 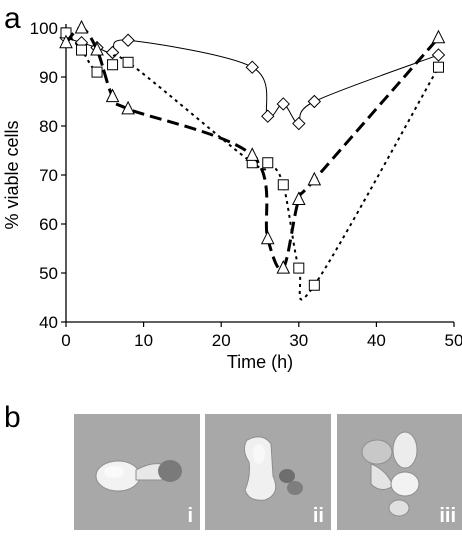 What do you see at coordinates (260, 362) in the screenshot?
I see `x-axis-label: Time (h)` at bounding box center [260, 362].